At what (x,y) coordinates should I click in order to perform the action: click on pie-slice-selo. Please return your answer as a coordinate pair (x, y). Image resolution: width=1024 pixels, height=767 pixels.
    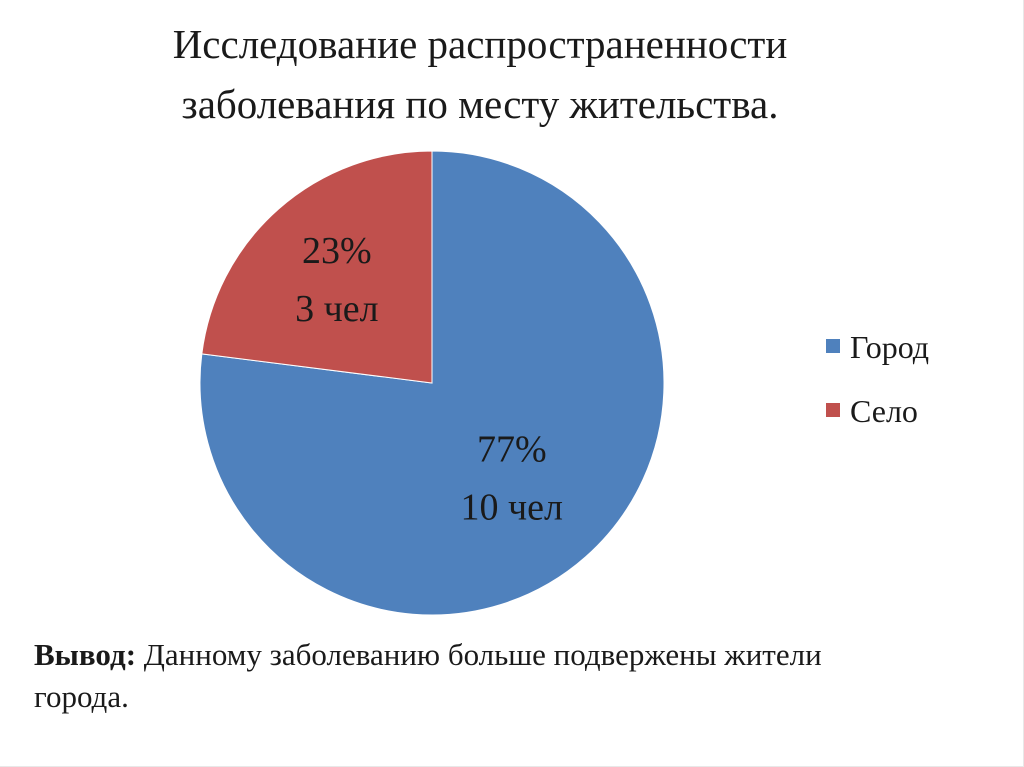
    Looking at the image, I should click on (317, 267).